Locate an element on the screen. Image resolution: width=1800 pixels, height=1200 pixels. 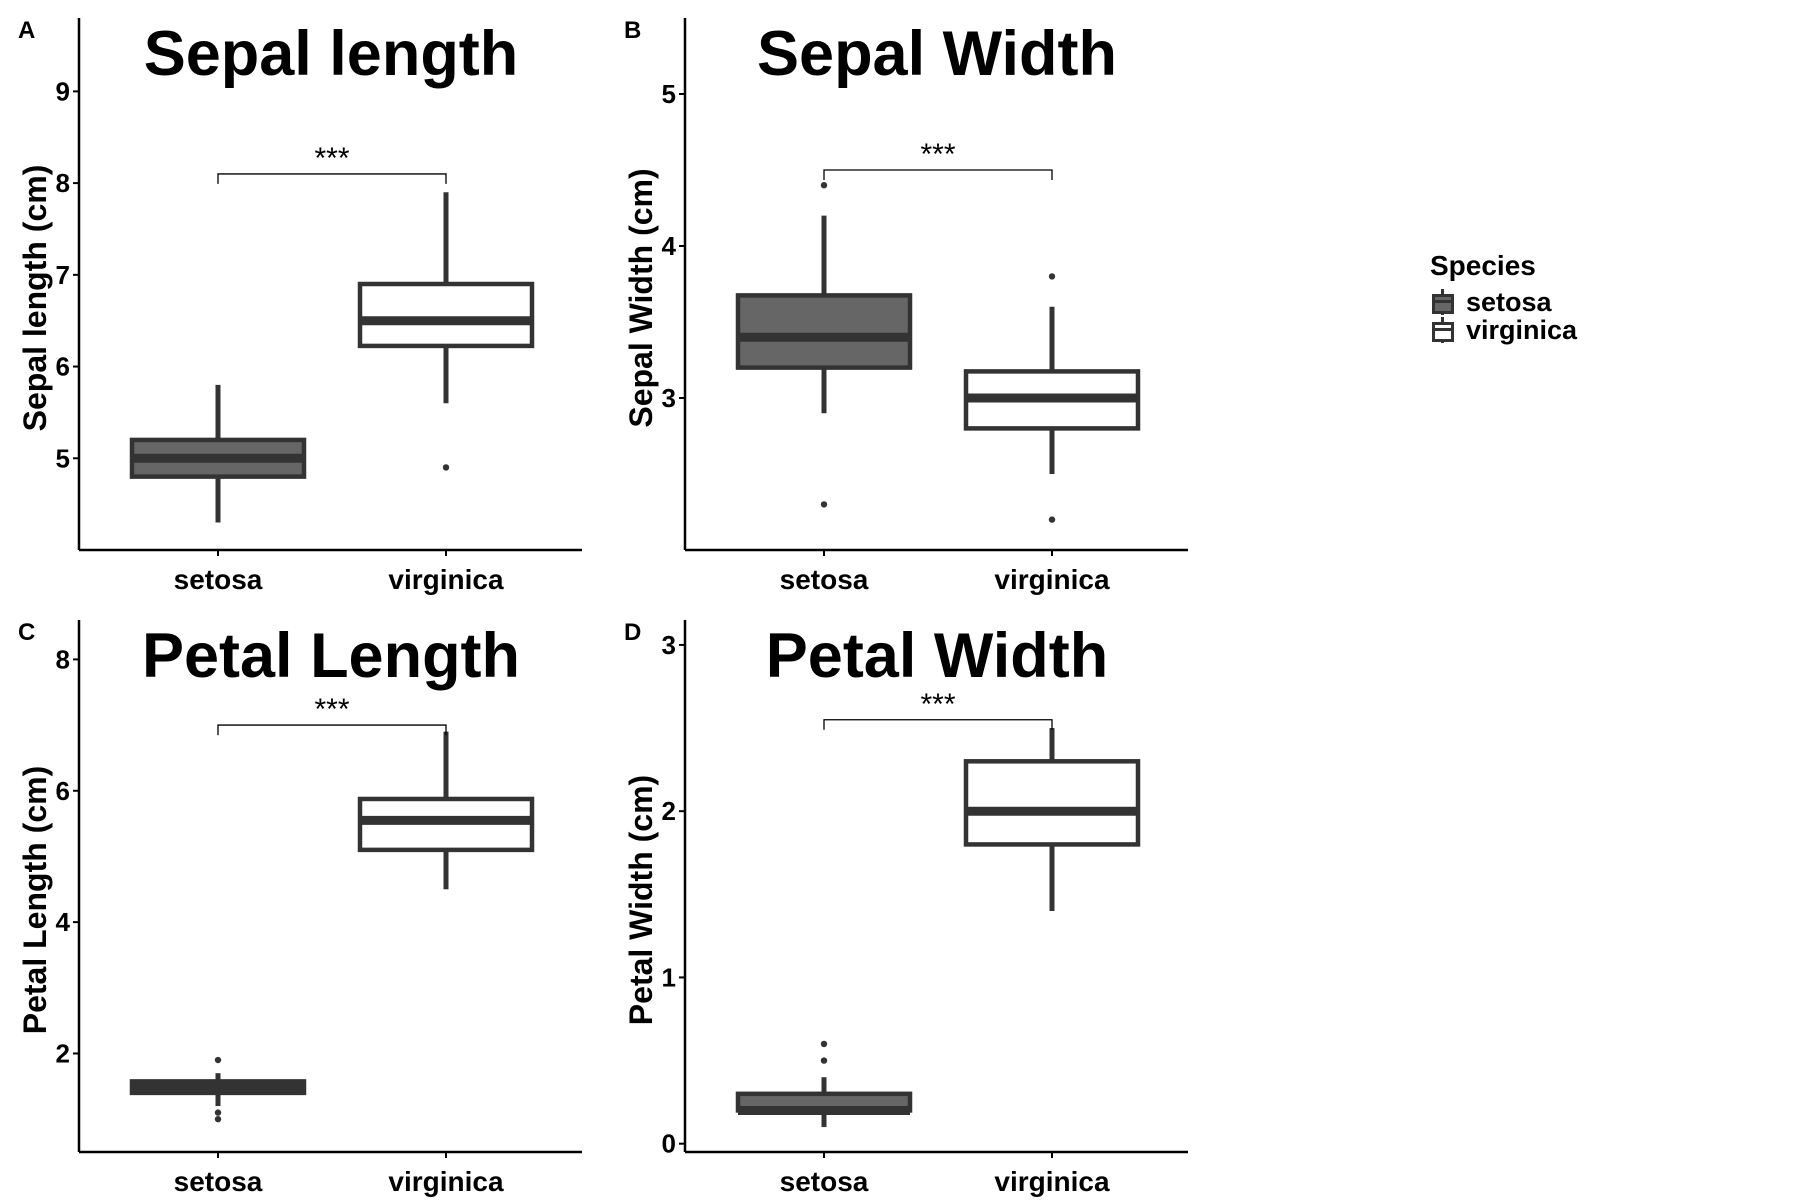
legend-label-virginica: virginica is located at coordinates (1522, 329).